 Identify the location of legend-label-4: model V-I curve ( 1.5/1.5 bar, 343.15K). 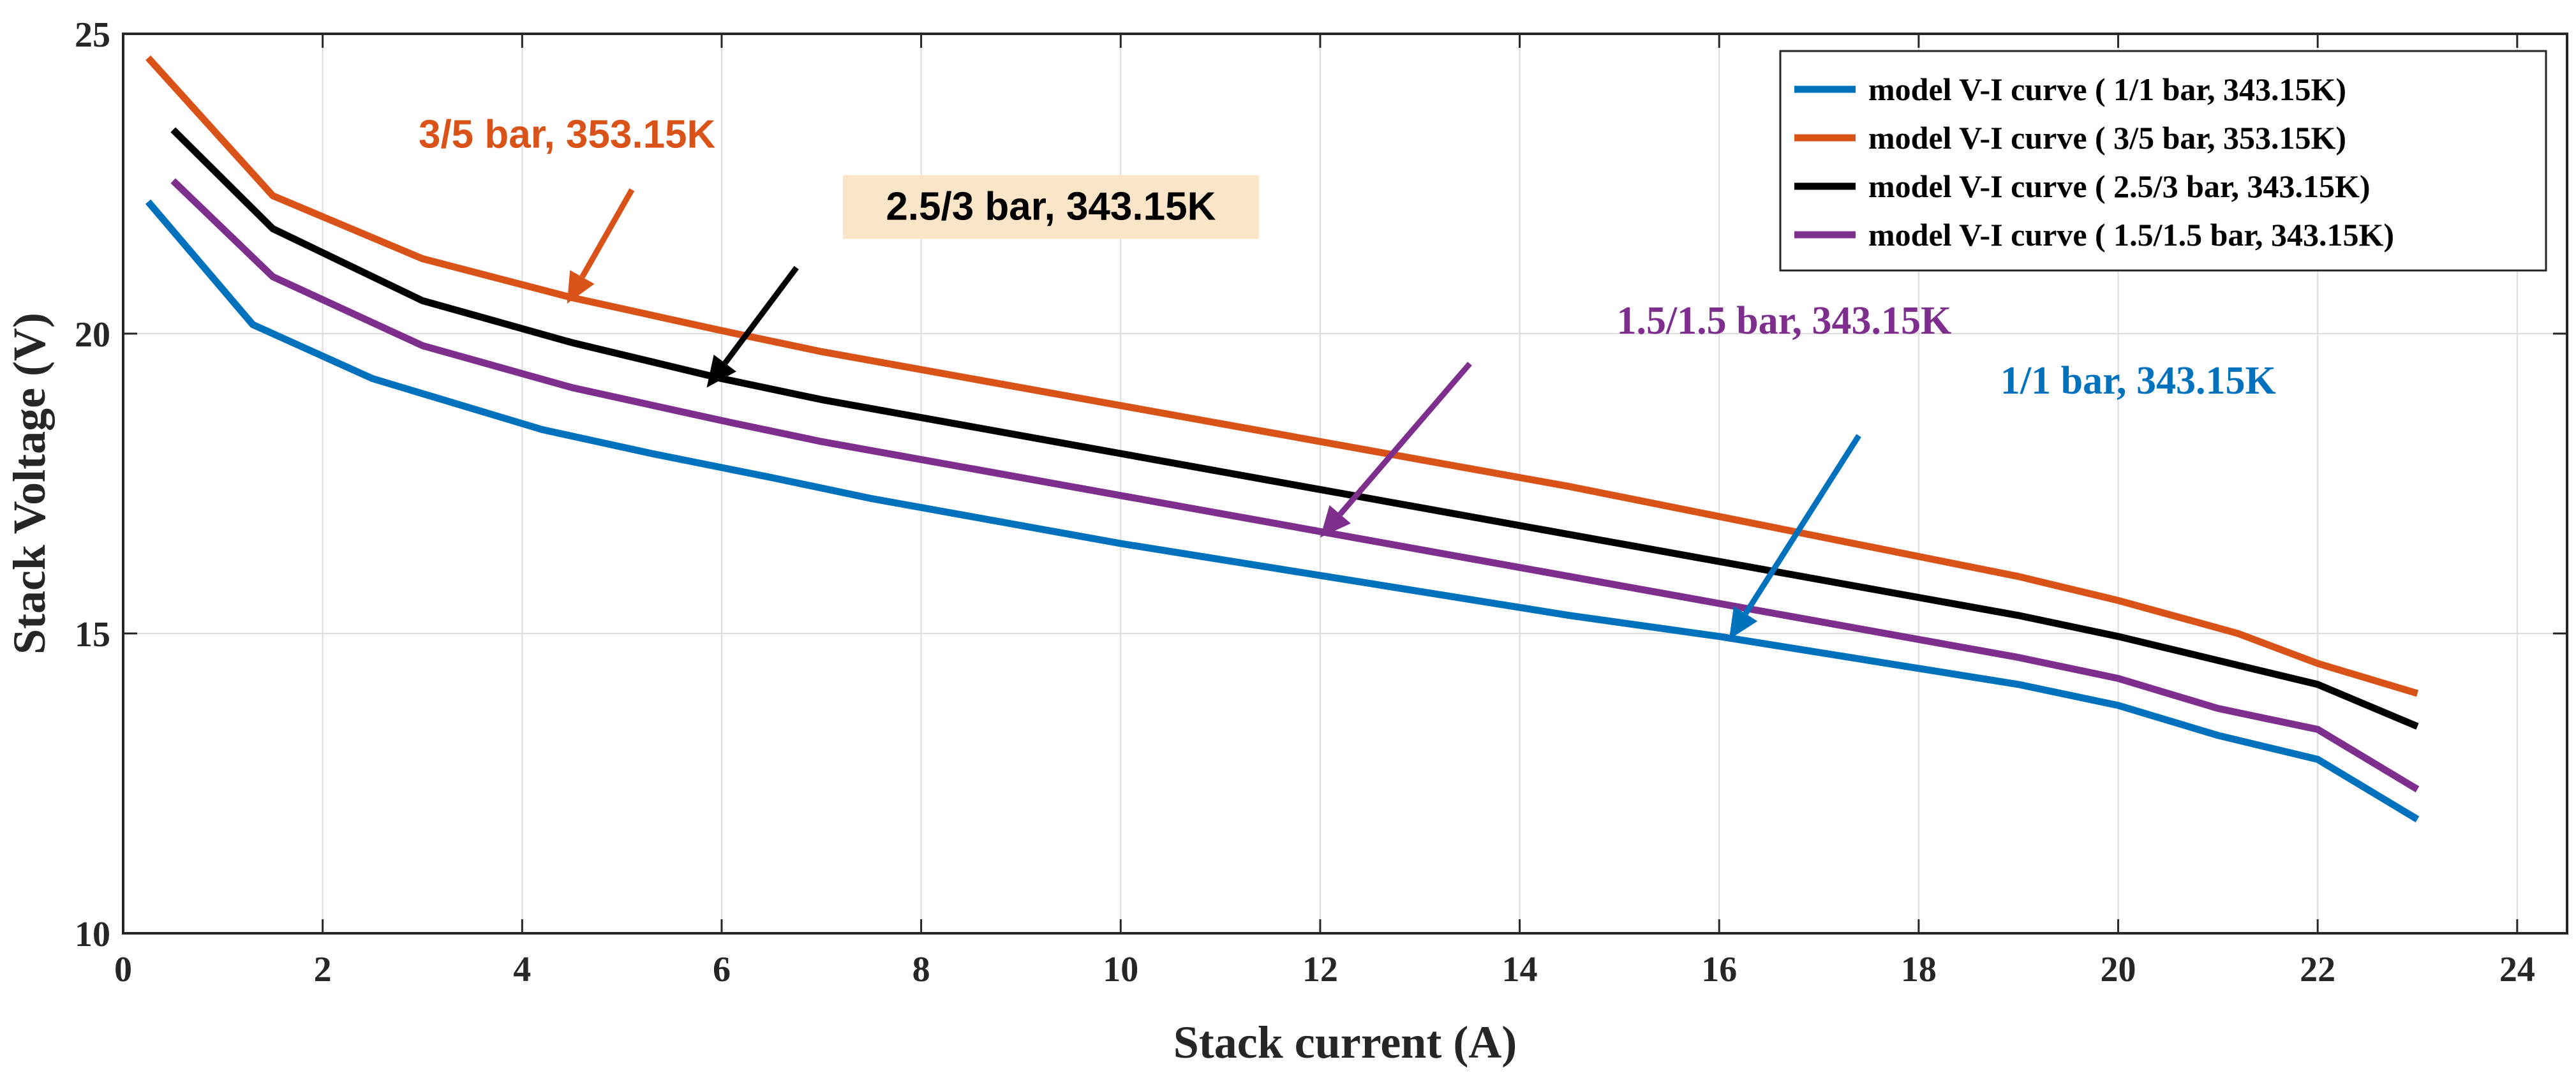
(2131, 235).